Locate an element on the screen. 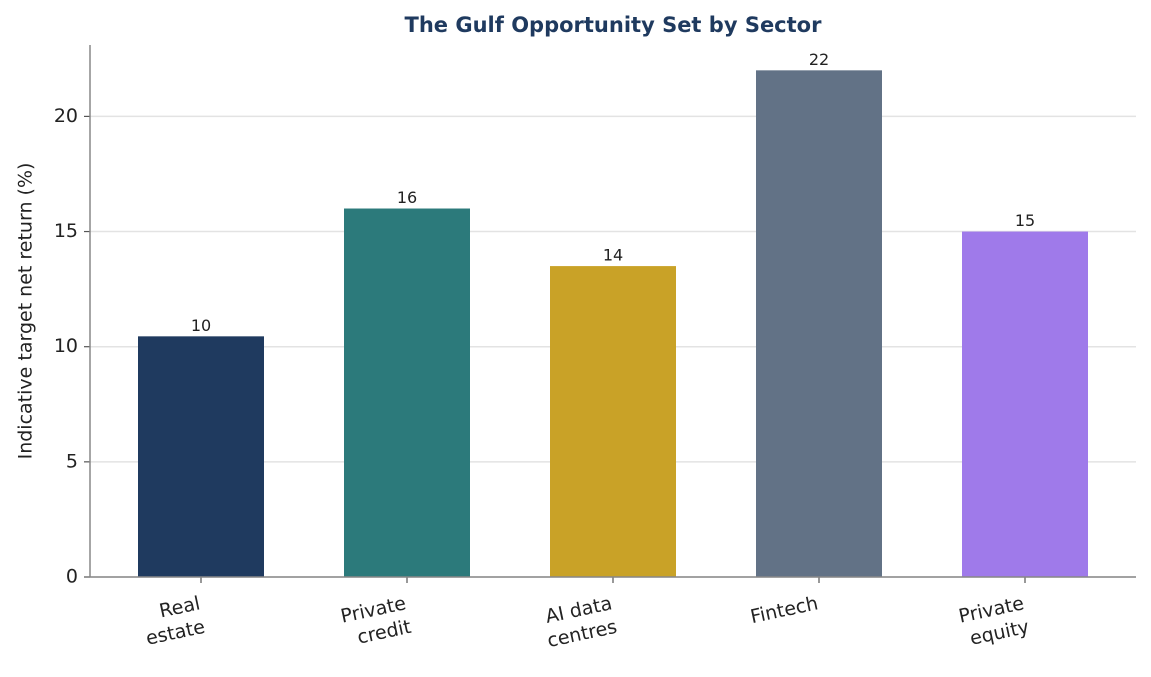  y-tick-label: 0 is located at coordinates (72, 577).